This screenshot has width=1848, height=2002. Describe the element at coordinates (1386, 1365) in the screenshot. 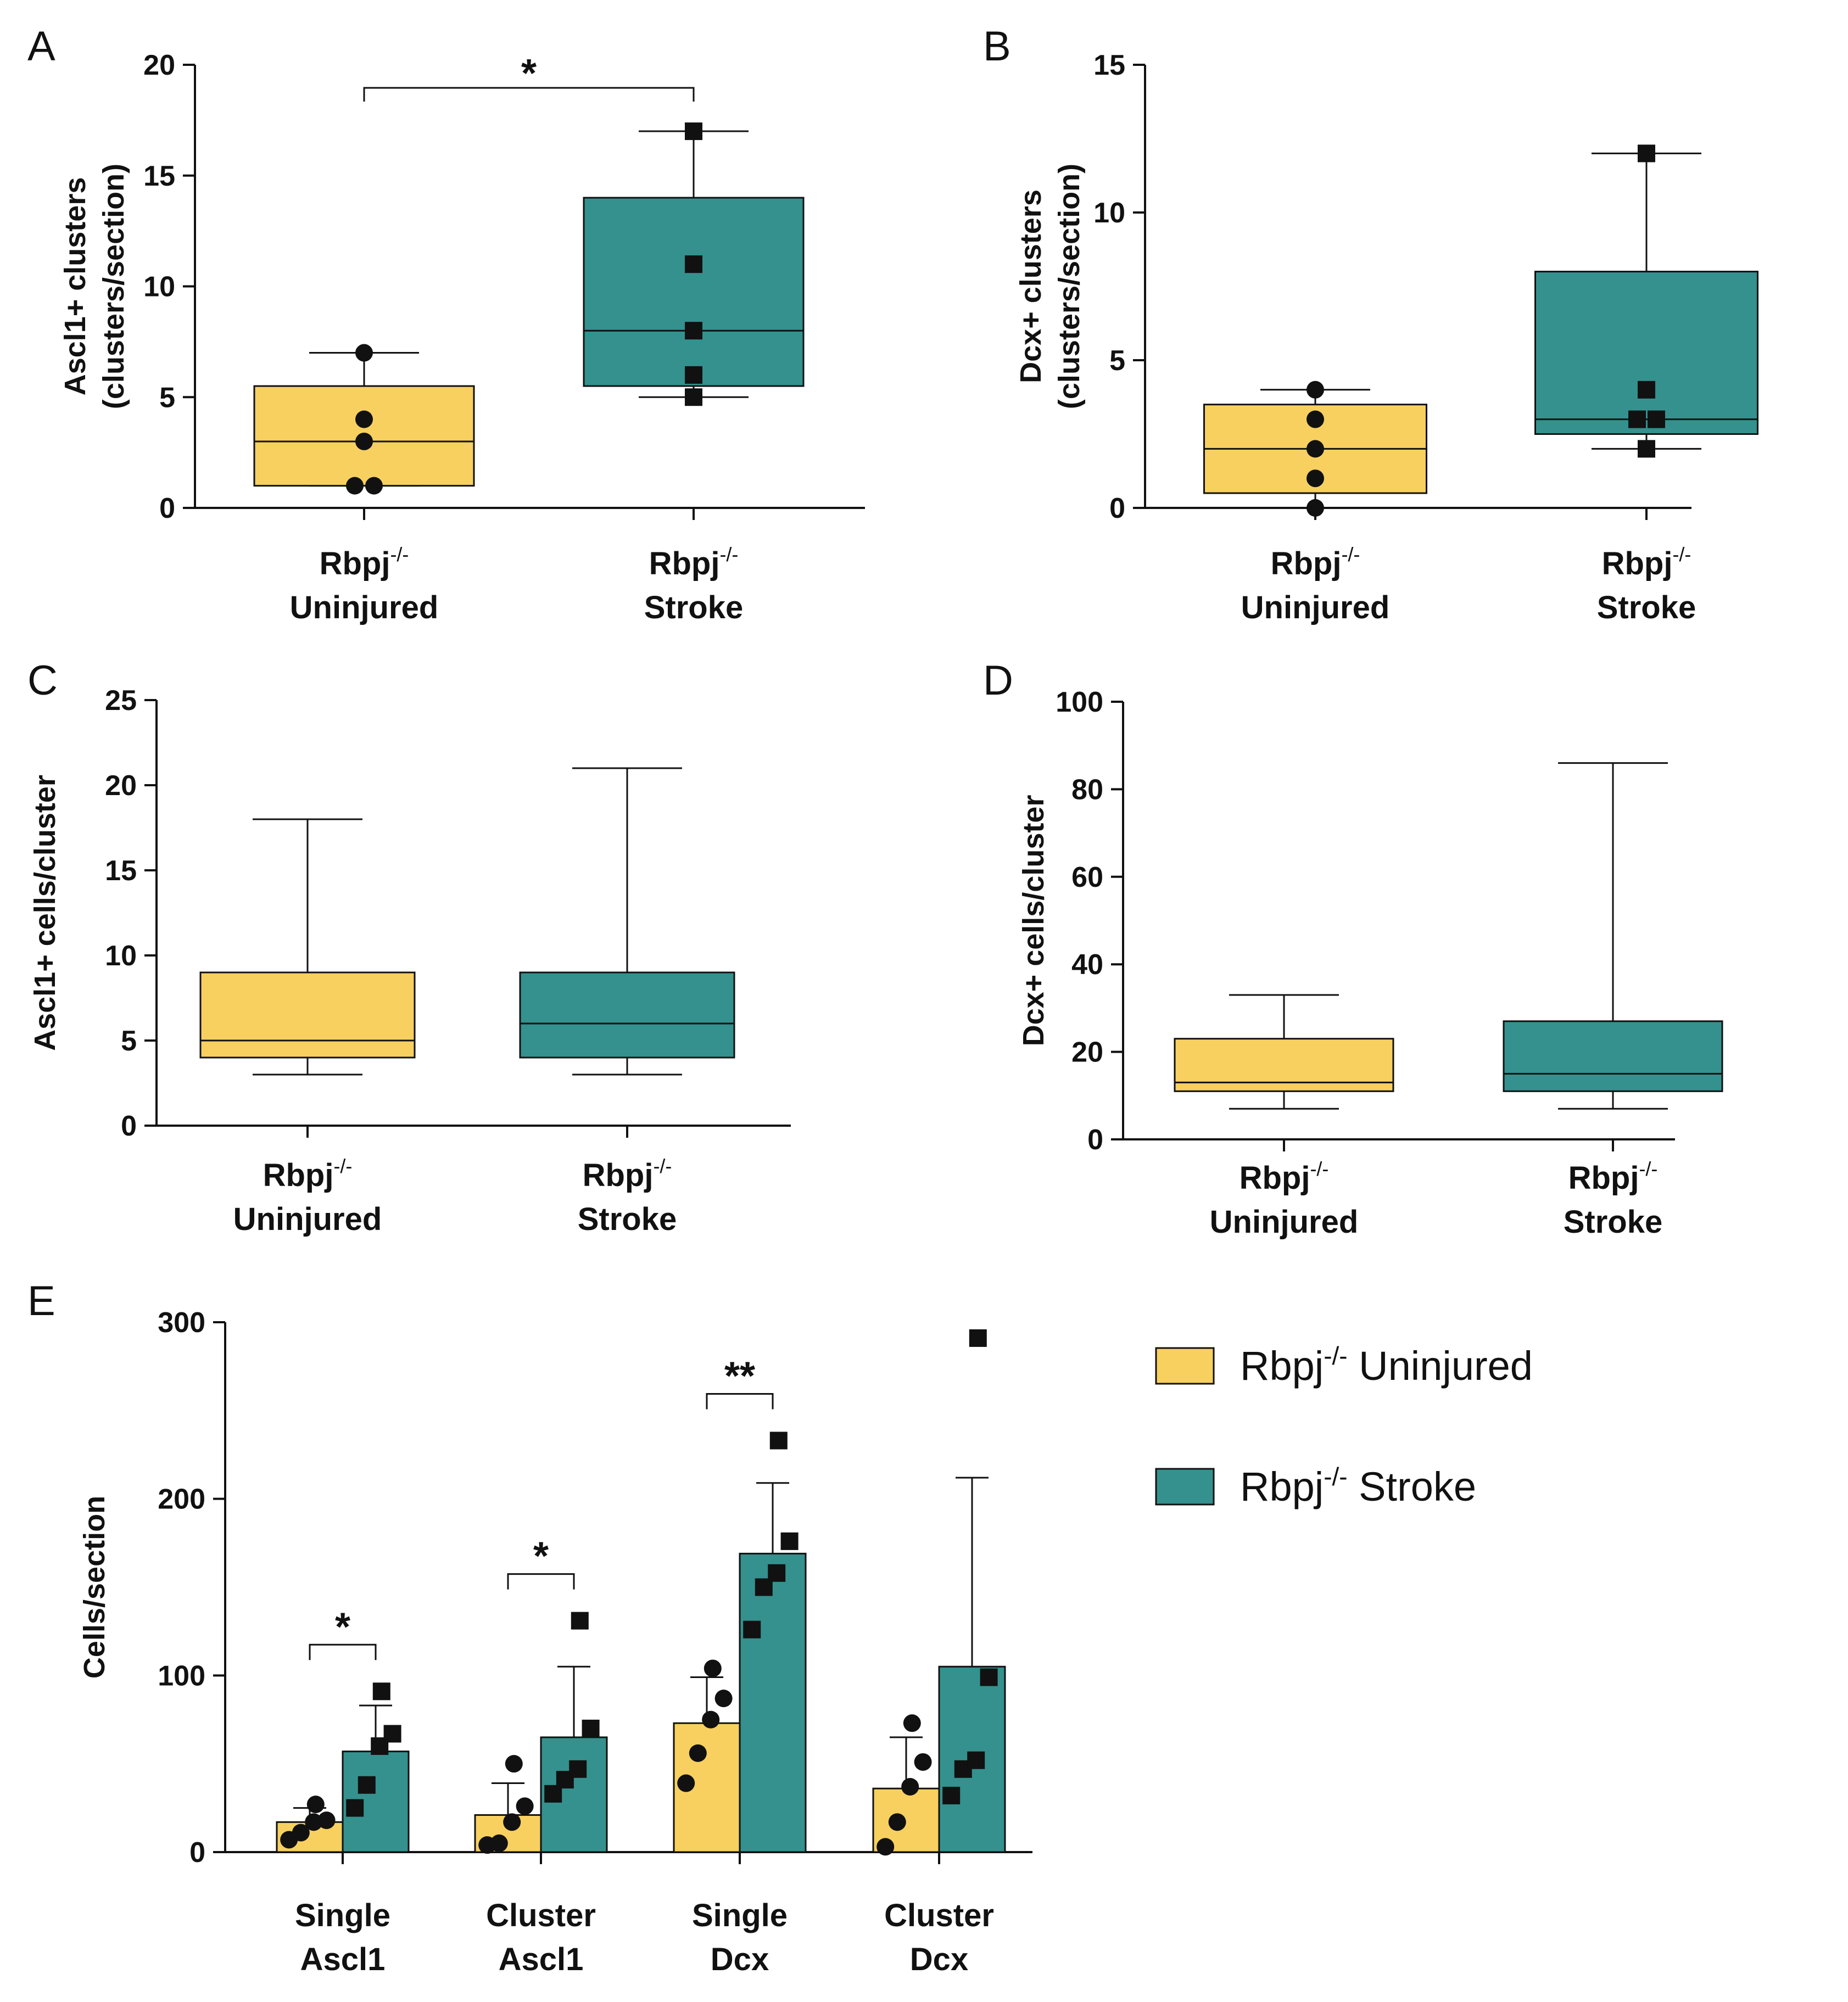

I see `legend-label-uninjured: Rbpj-/- Uninjured` at that location.